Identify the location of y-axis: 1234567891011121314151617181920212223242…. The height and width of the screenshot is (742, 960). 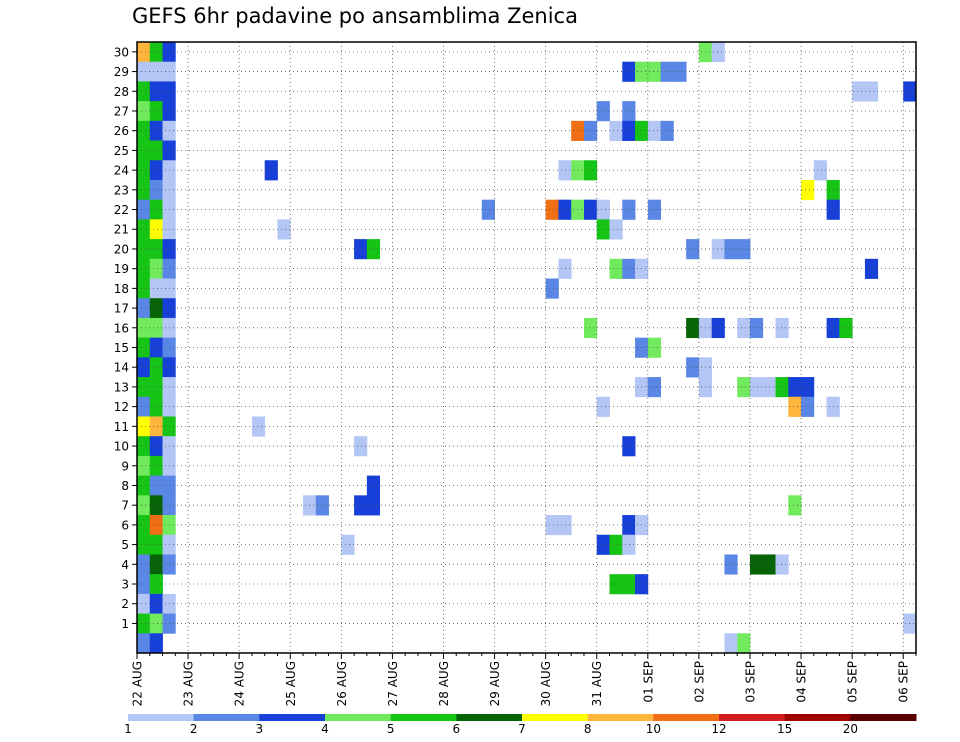
(125, 338).